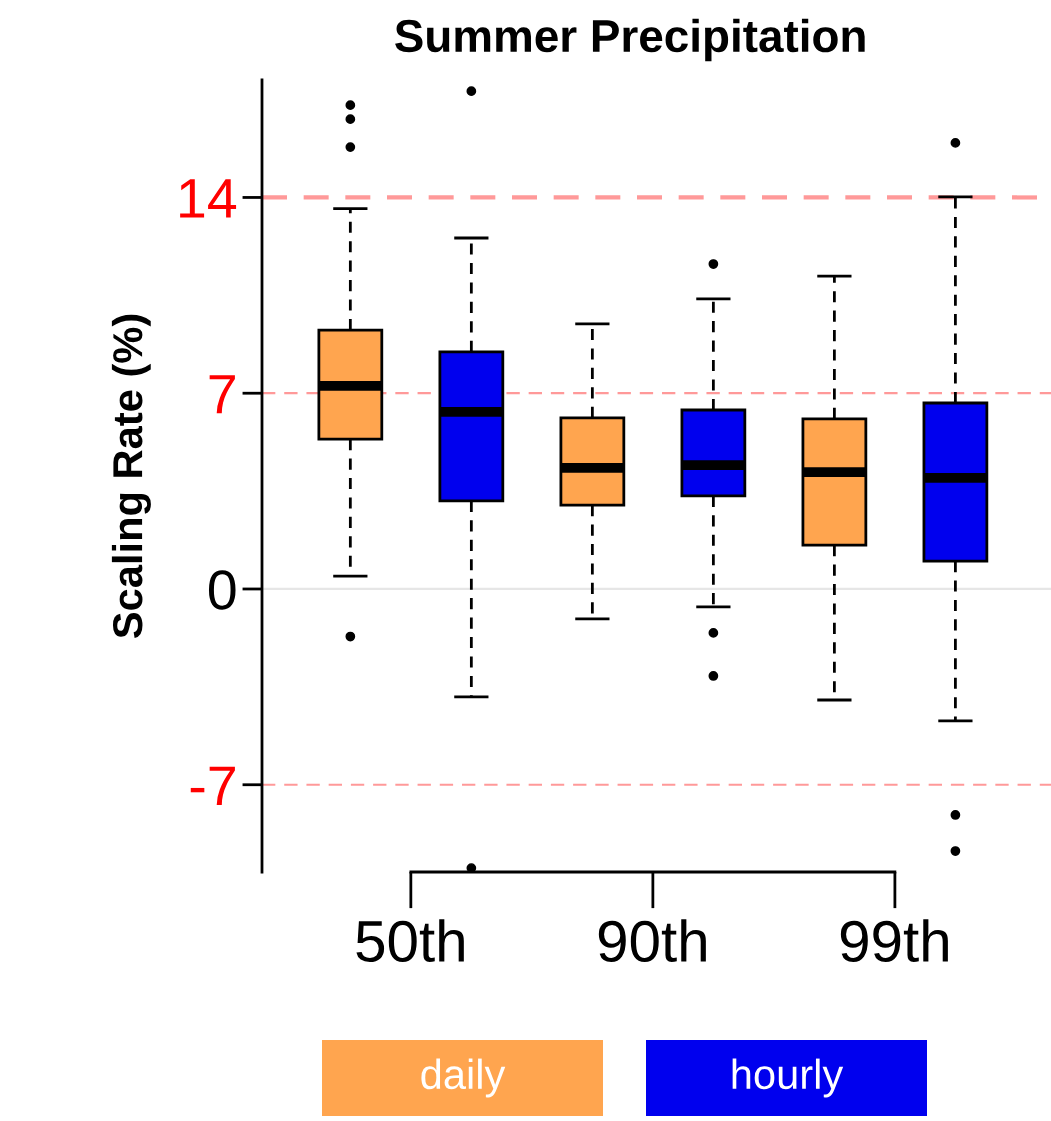  I want to click on chart-title: Summer Precipitation, so click(630, 40).